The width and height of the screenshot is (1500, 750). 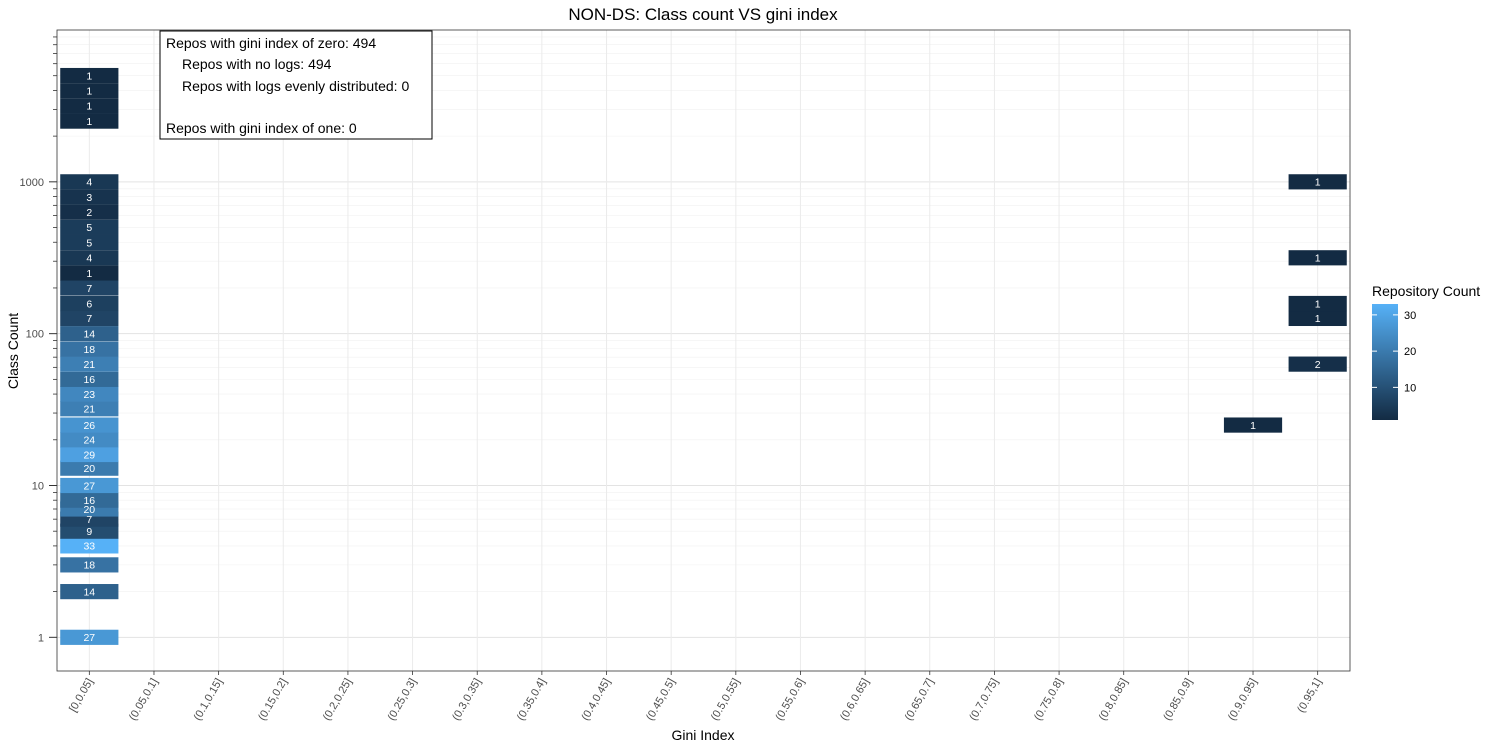 I want to click on x-tick-label: (0.2,0.25], so click(x=338, y=700).